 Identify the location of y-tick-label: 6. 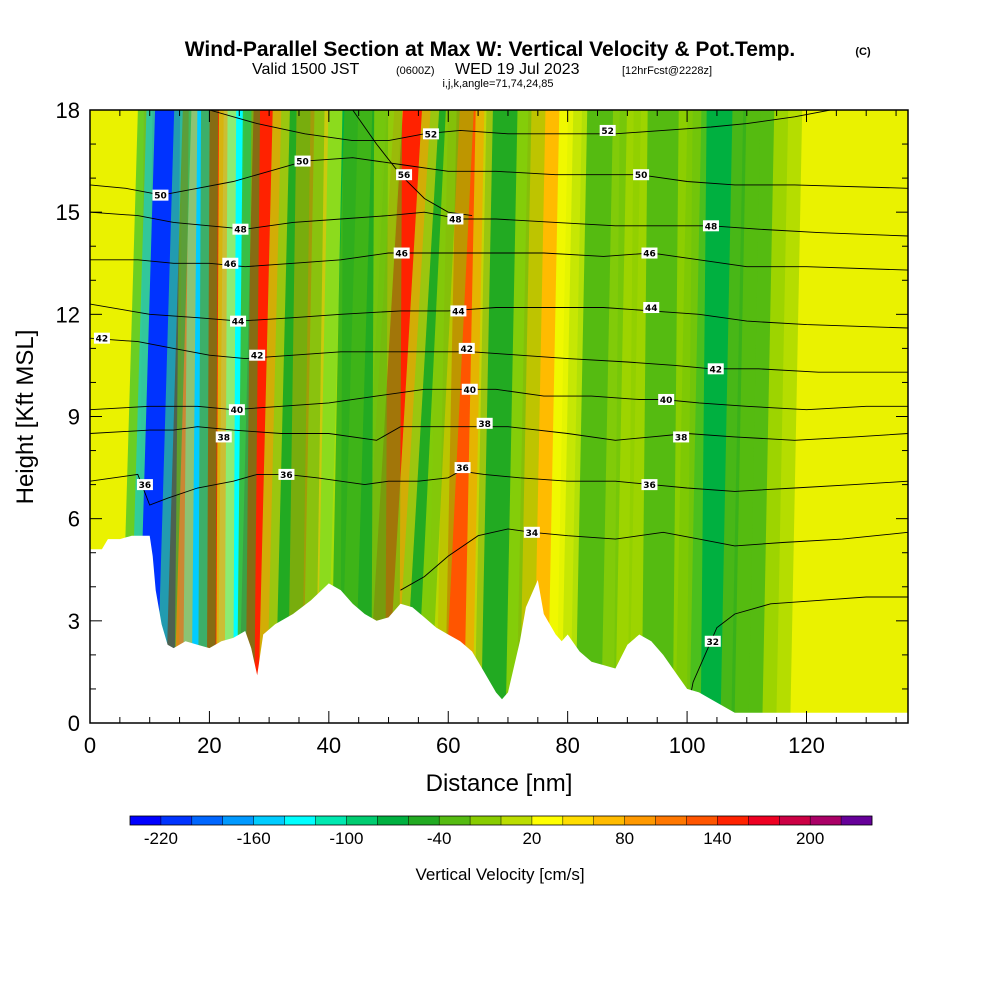
(74, 519).